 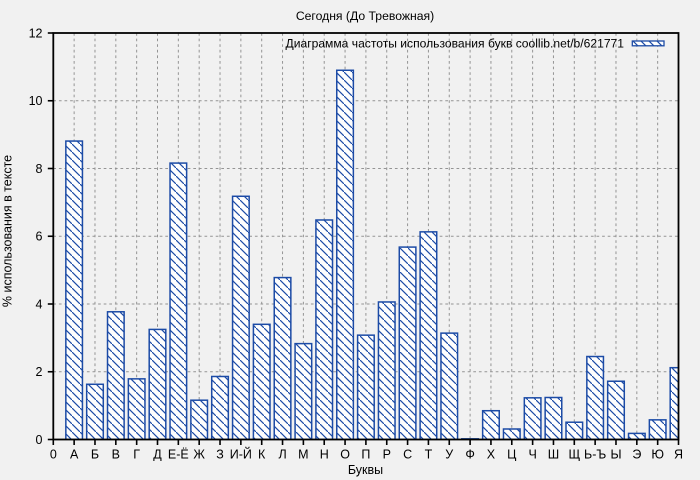 I want to click on svg-text: Л, so click(x=282, y=455).